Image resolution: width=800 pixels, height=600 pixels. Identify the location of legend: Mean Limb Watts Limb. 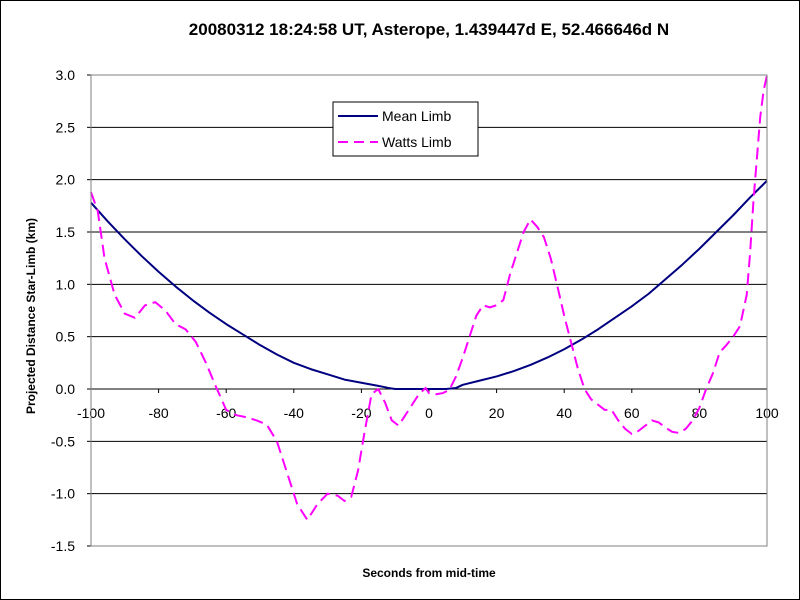
(405, 129).